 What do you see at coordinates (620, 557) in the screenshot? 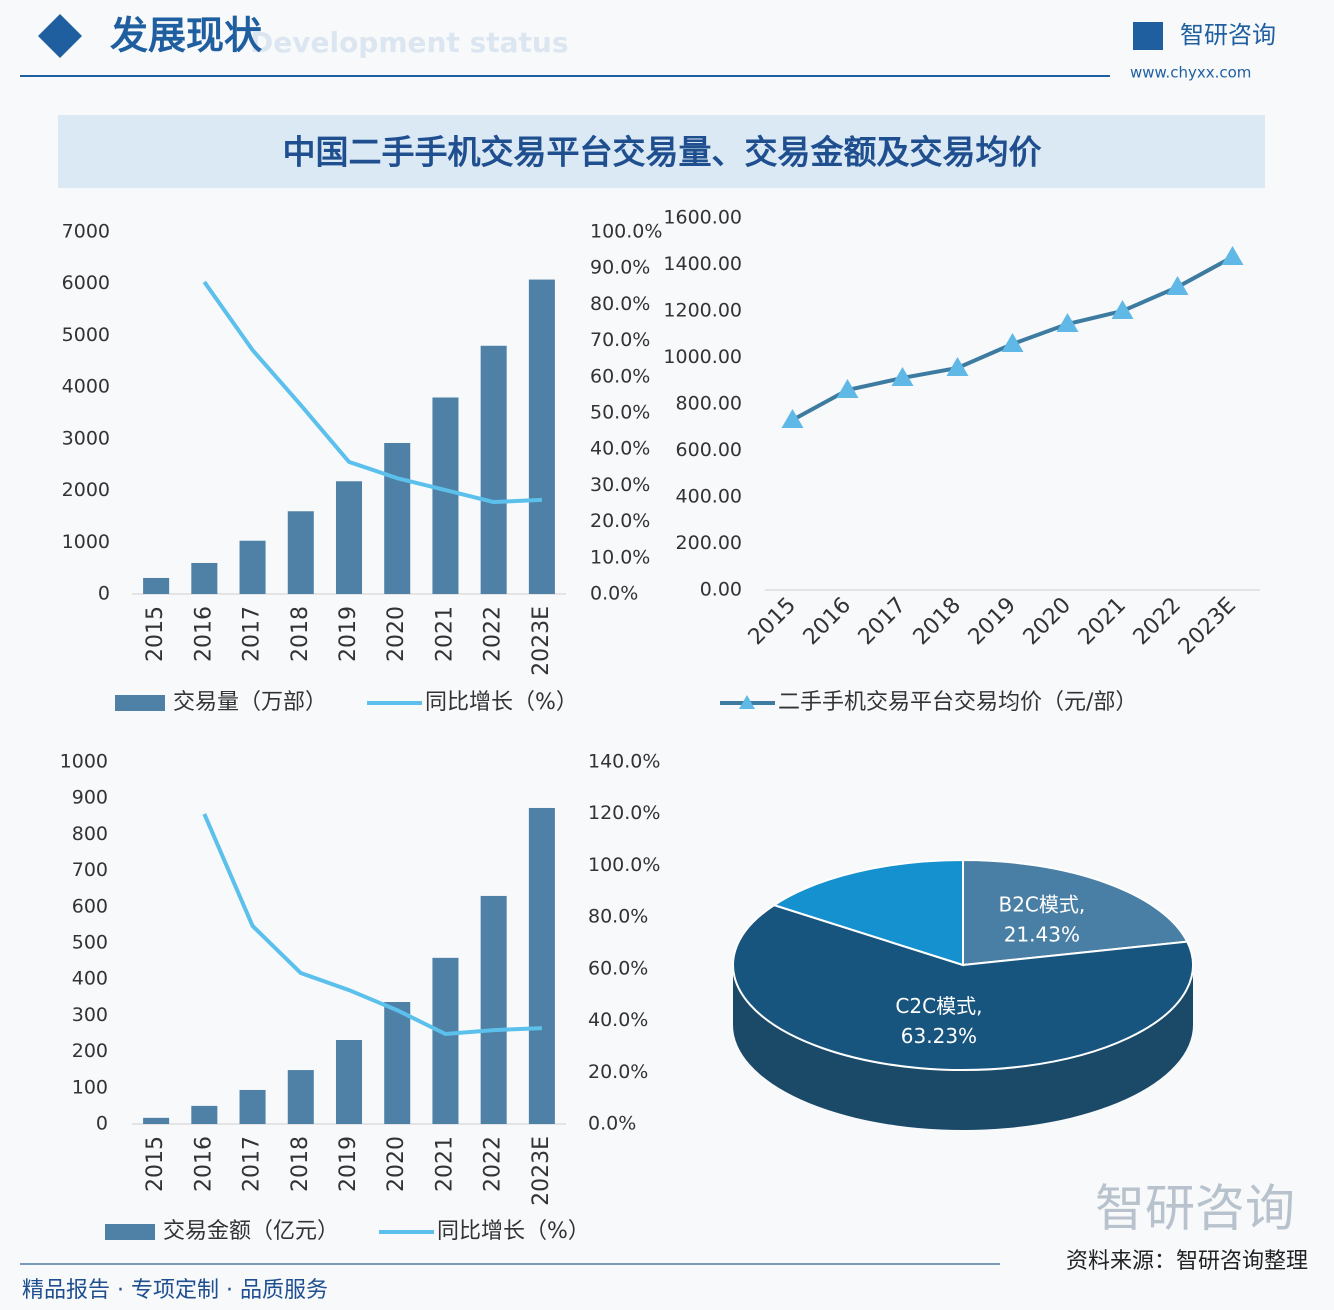
I see `y2-tick-label: 10.0%` at bounding box center [620, 557].